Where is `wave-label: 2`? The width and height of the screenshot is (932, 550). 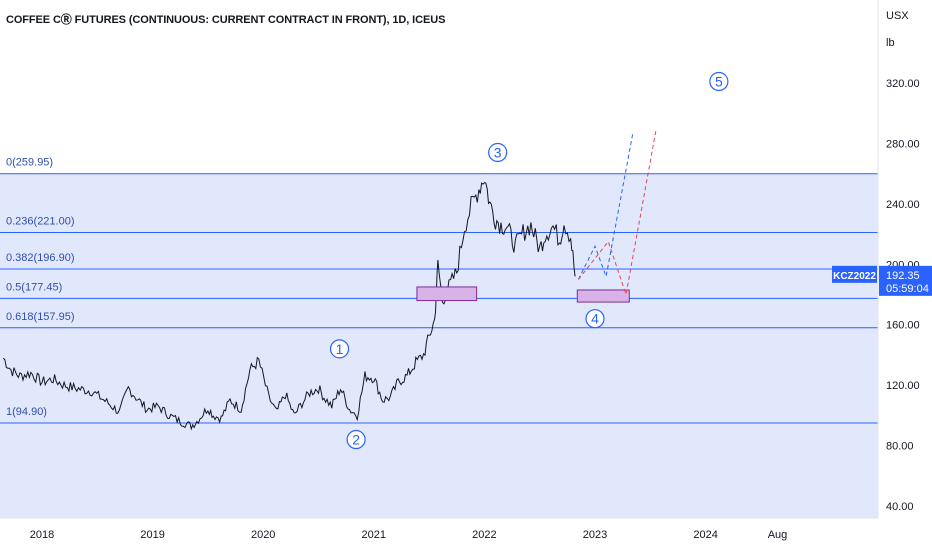
wave-label: 2 is located at coordinates (356, 440).